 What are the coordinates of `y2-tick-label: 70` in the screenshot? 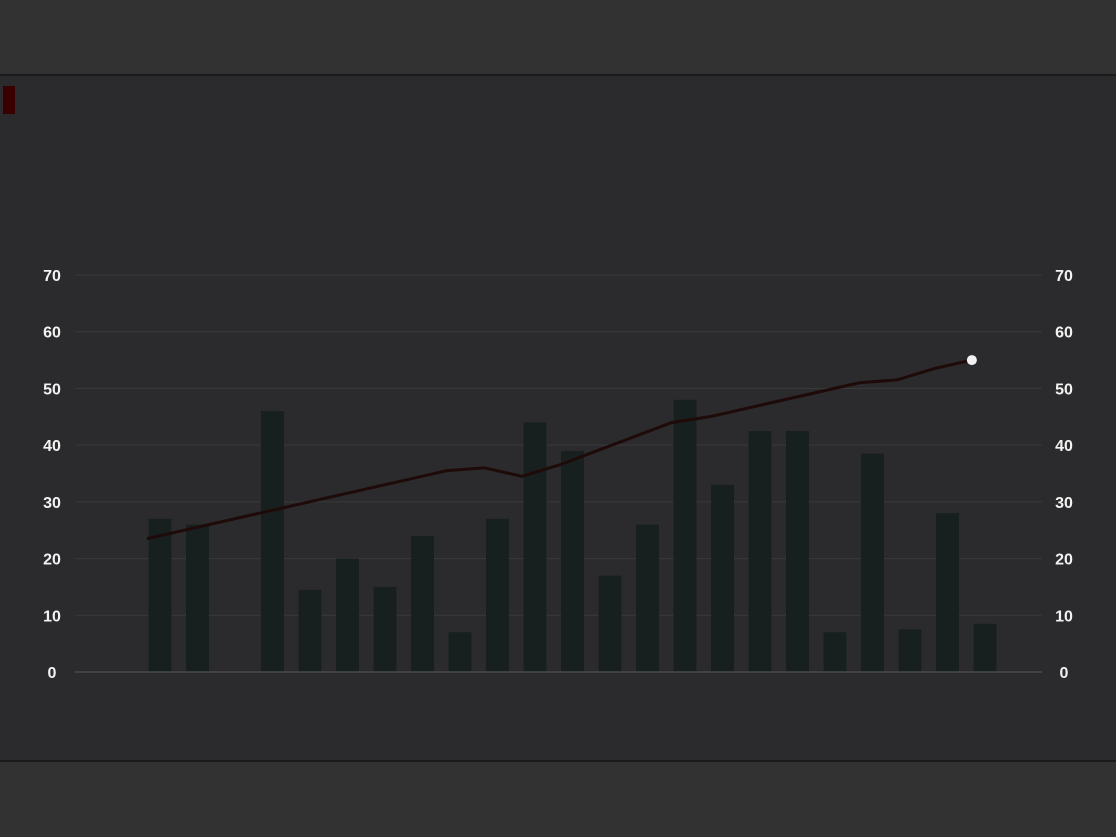 It's located at (1064, 276).